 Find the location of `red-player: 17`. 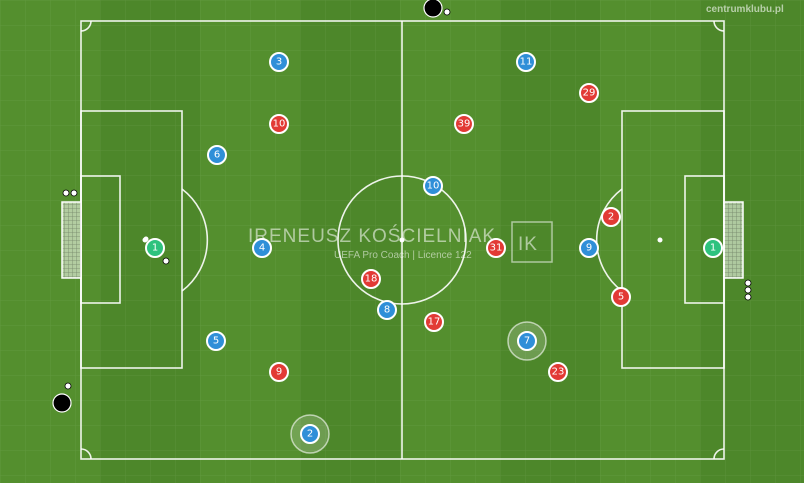

red-player: 17 is located at coordinates (434, 322).